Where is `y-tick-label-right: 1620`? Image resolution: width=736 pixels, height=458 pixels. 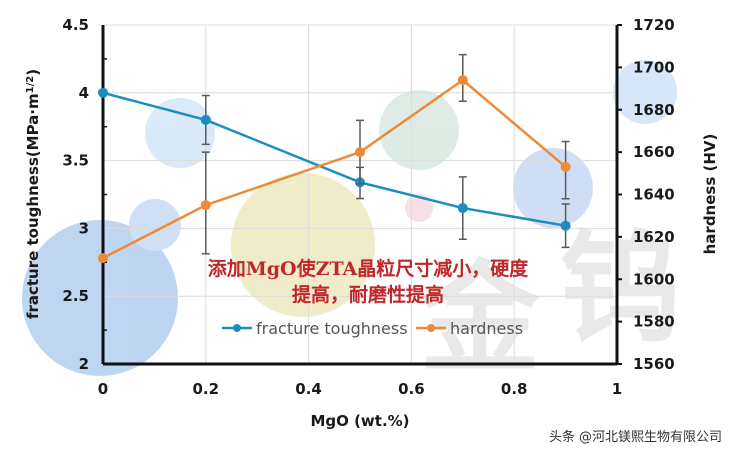
y-tick-label-right: 1620 is located at coordinates (654, 237).